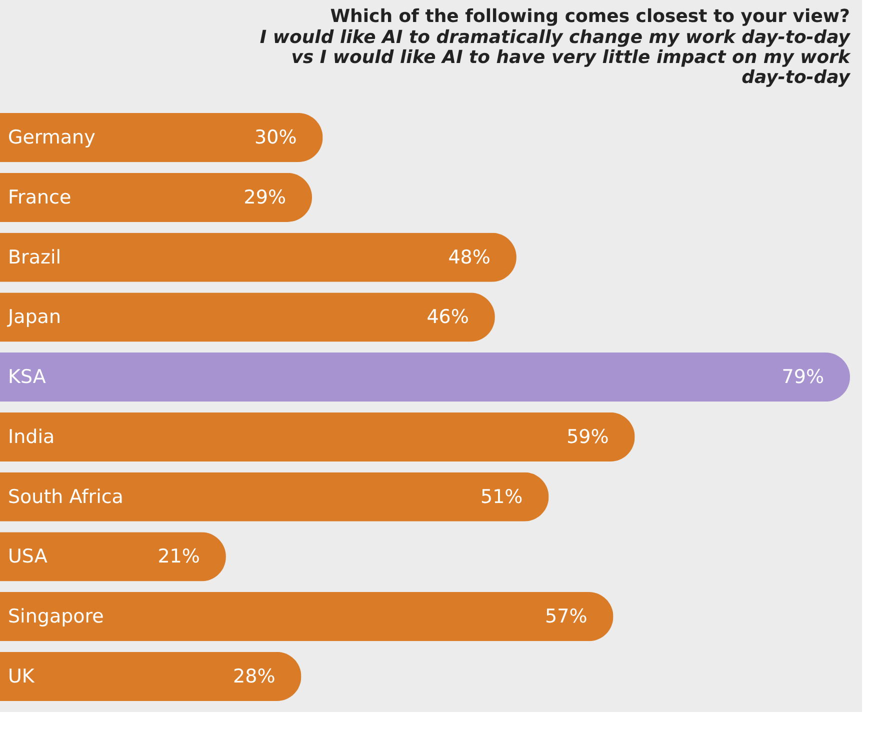 The image size is (870, 742). What do you see at coordinates (803, 377) in the screenshot?
I see `data-label: 79%` at bounding box center [803, 377].